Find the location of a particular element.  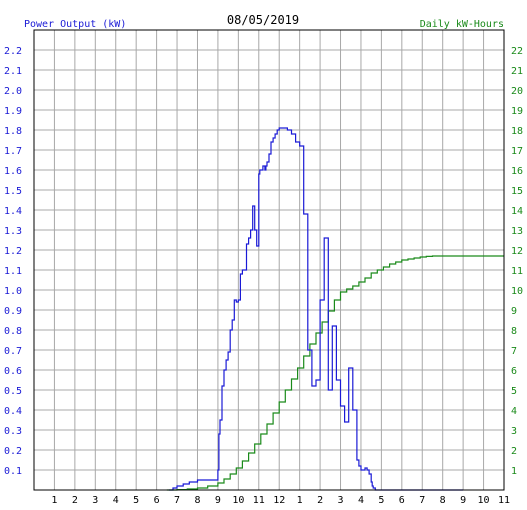

right-tick-label: 17 is located at coordinates (517, 151).